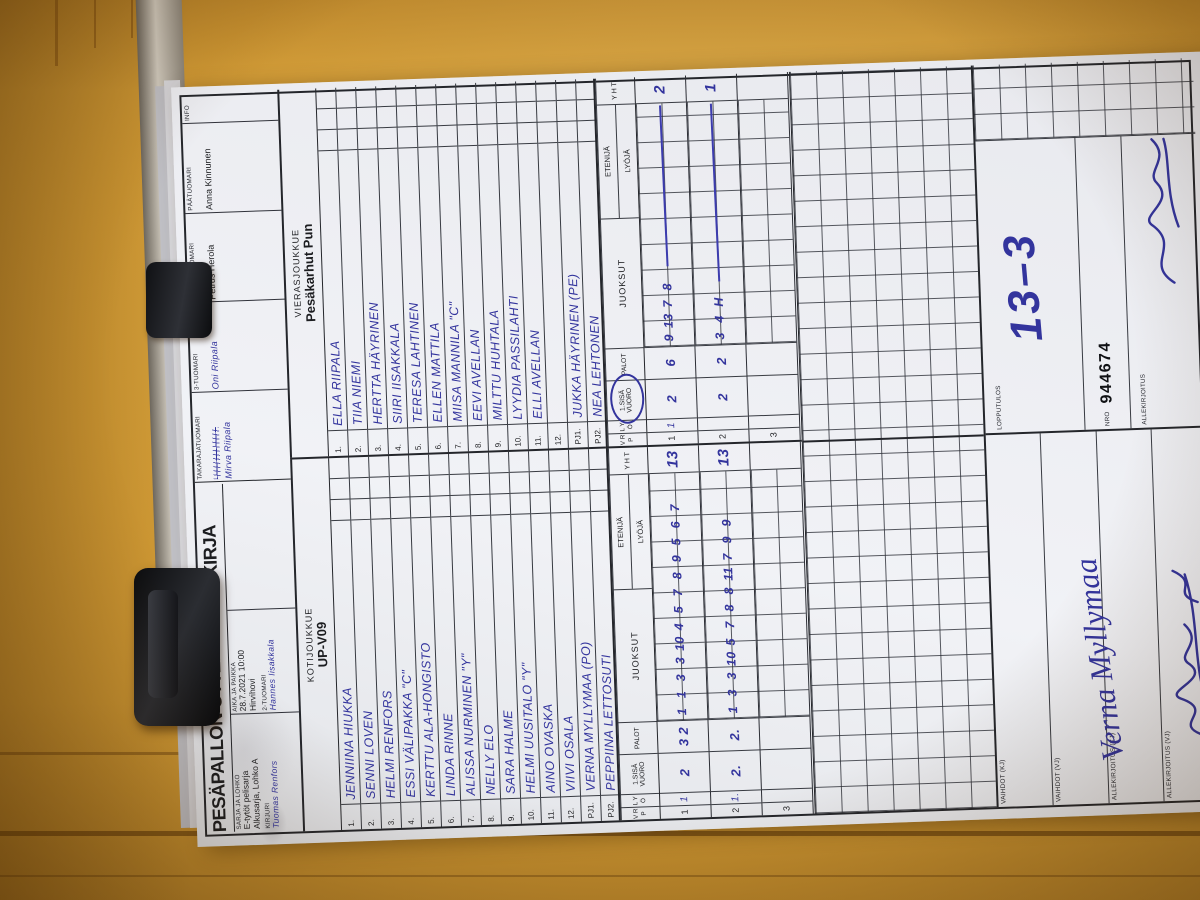  Describe the element at coordinates (762, 86) in the screenshot. I see `yht-value` at that location.